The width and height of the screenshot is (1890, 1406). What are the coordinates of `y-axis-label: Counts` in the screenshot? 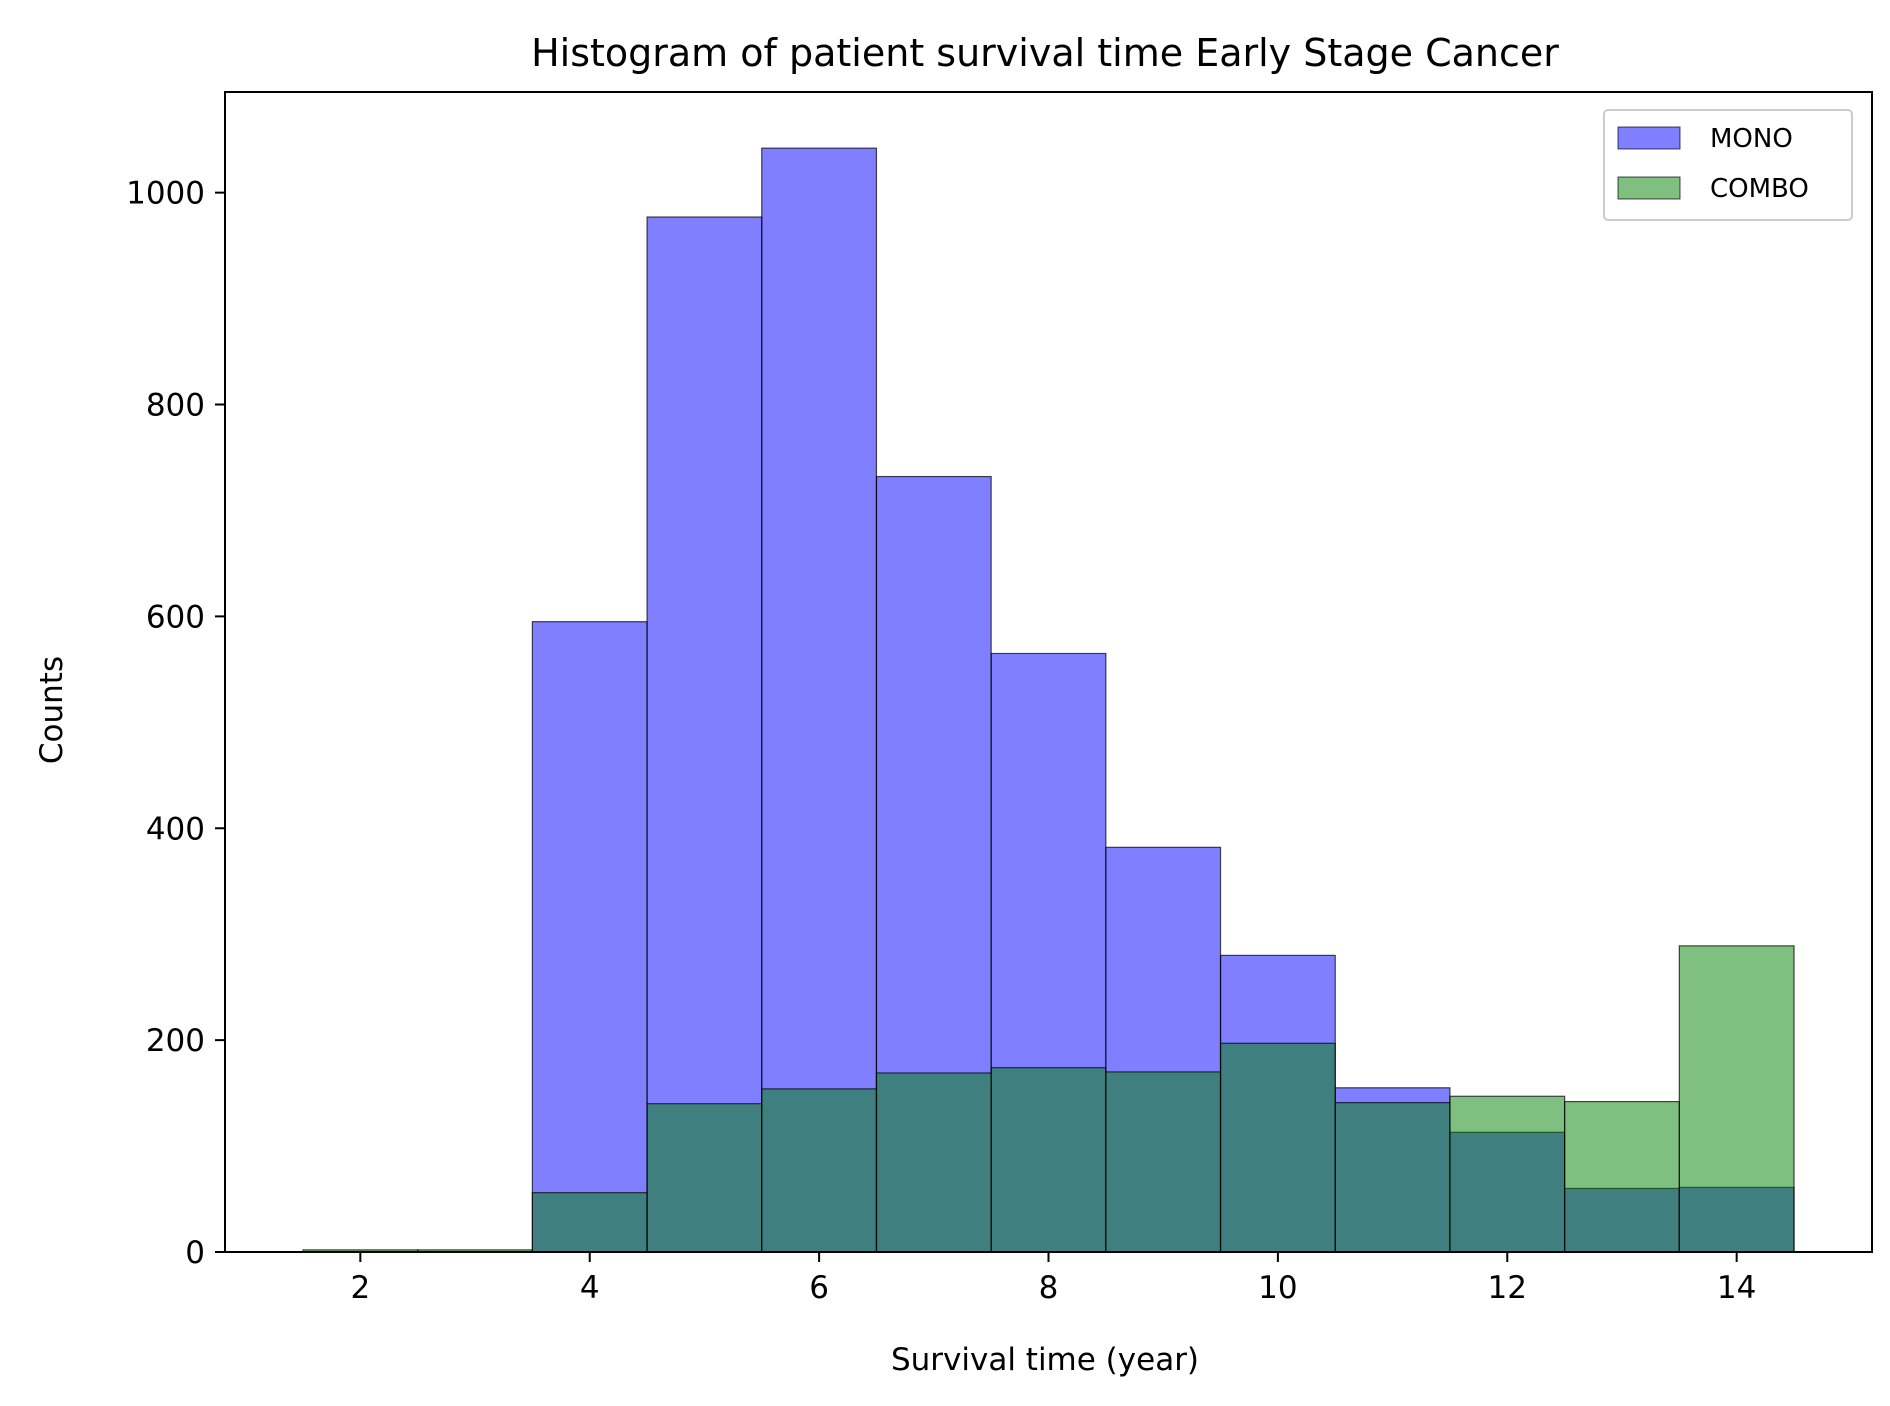 It's located at (52, 710).